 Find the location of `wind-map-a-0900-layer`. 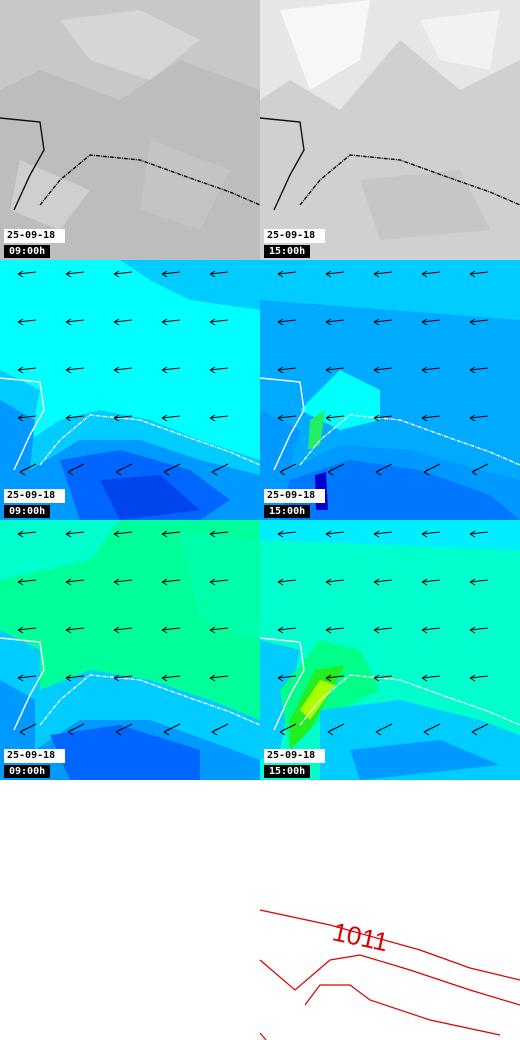

wind-map-a-0900-layer is located at coordinates (130, 390).